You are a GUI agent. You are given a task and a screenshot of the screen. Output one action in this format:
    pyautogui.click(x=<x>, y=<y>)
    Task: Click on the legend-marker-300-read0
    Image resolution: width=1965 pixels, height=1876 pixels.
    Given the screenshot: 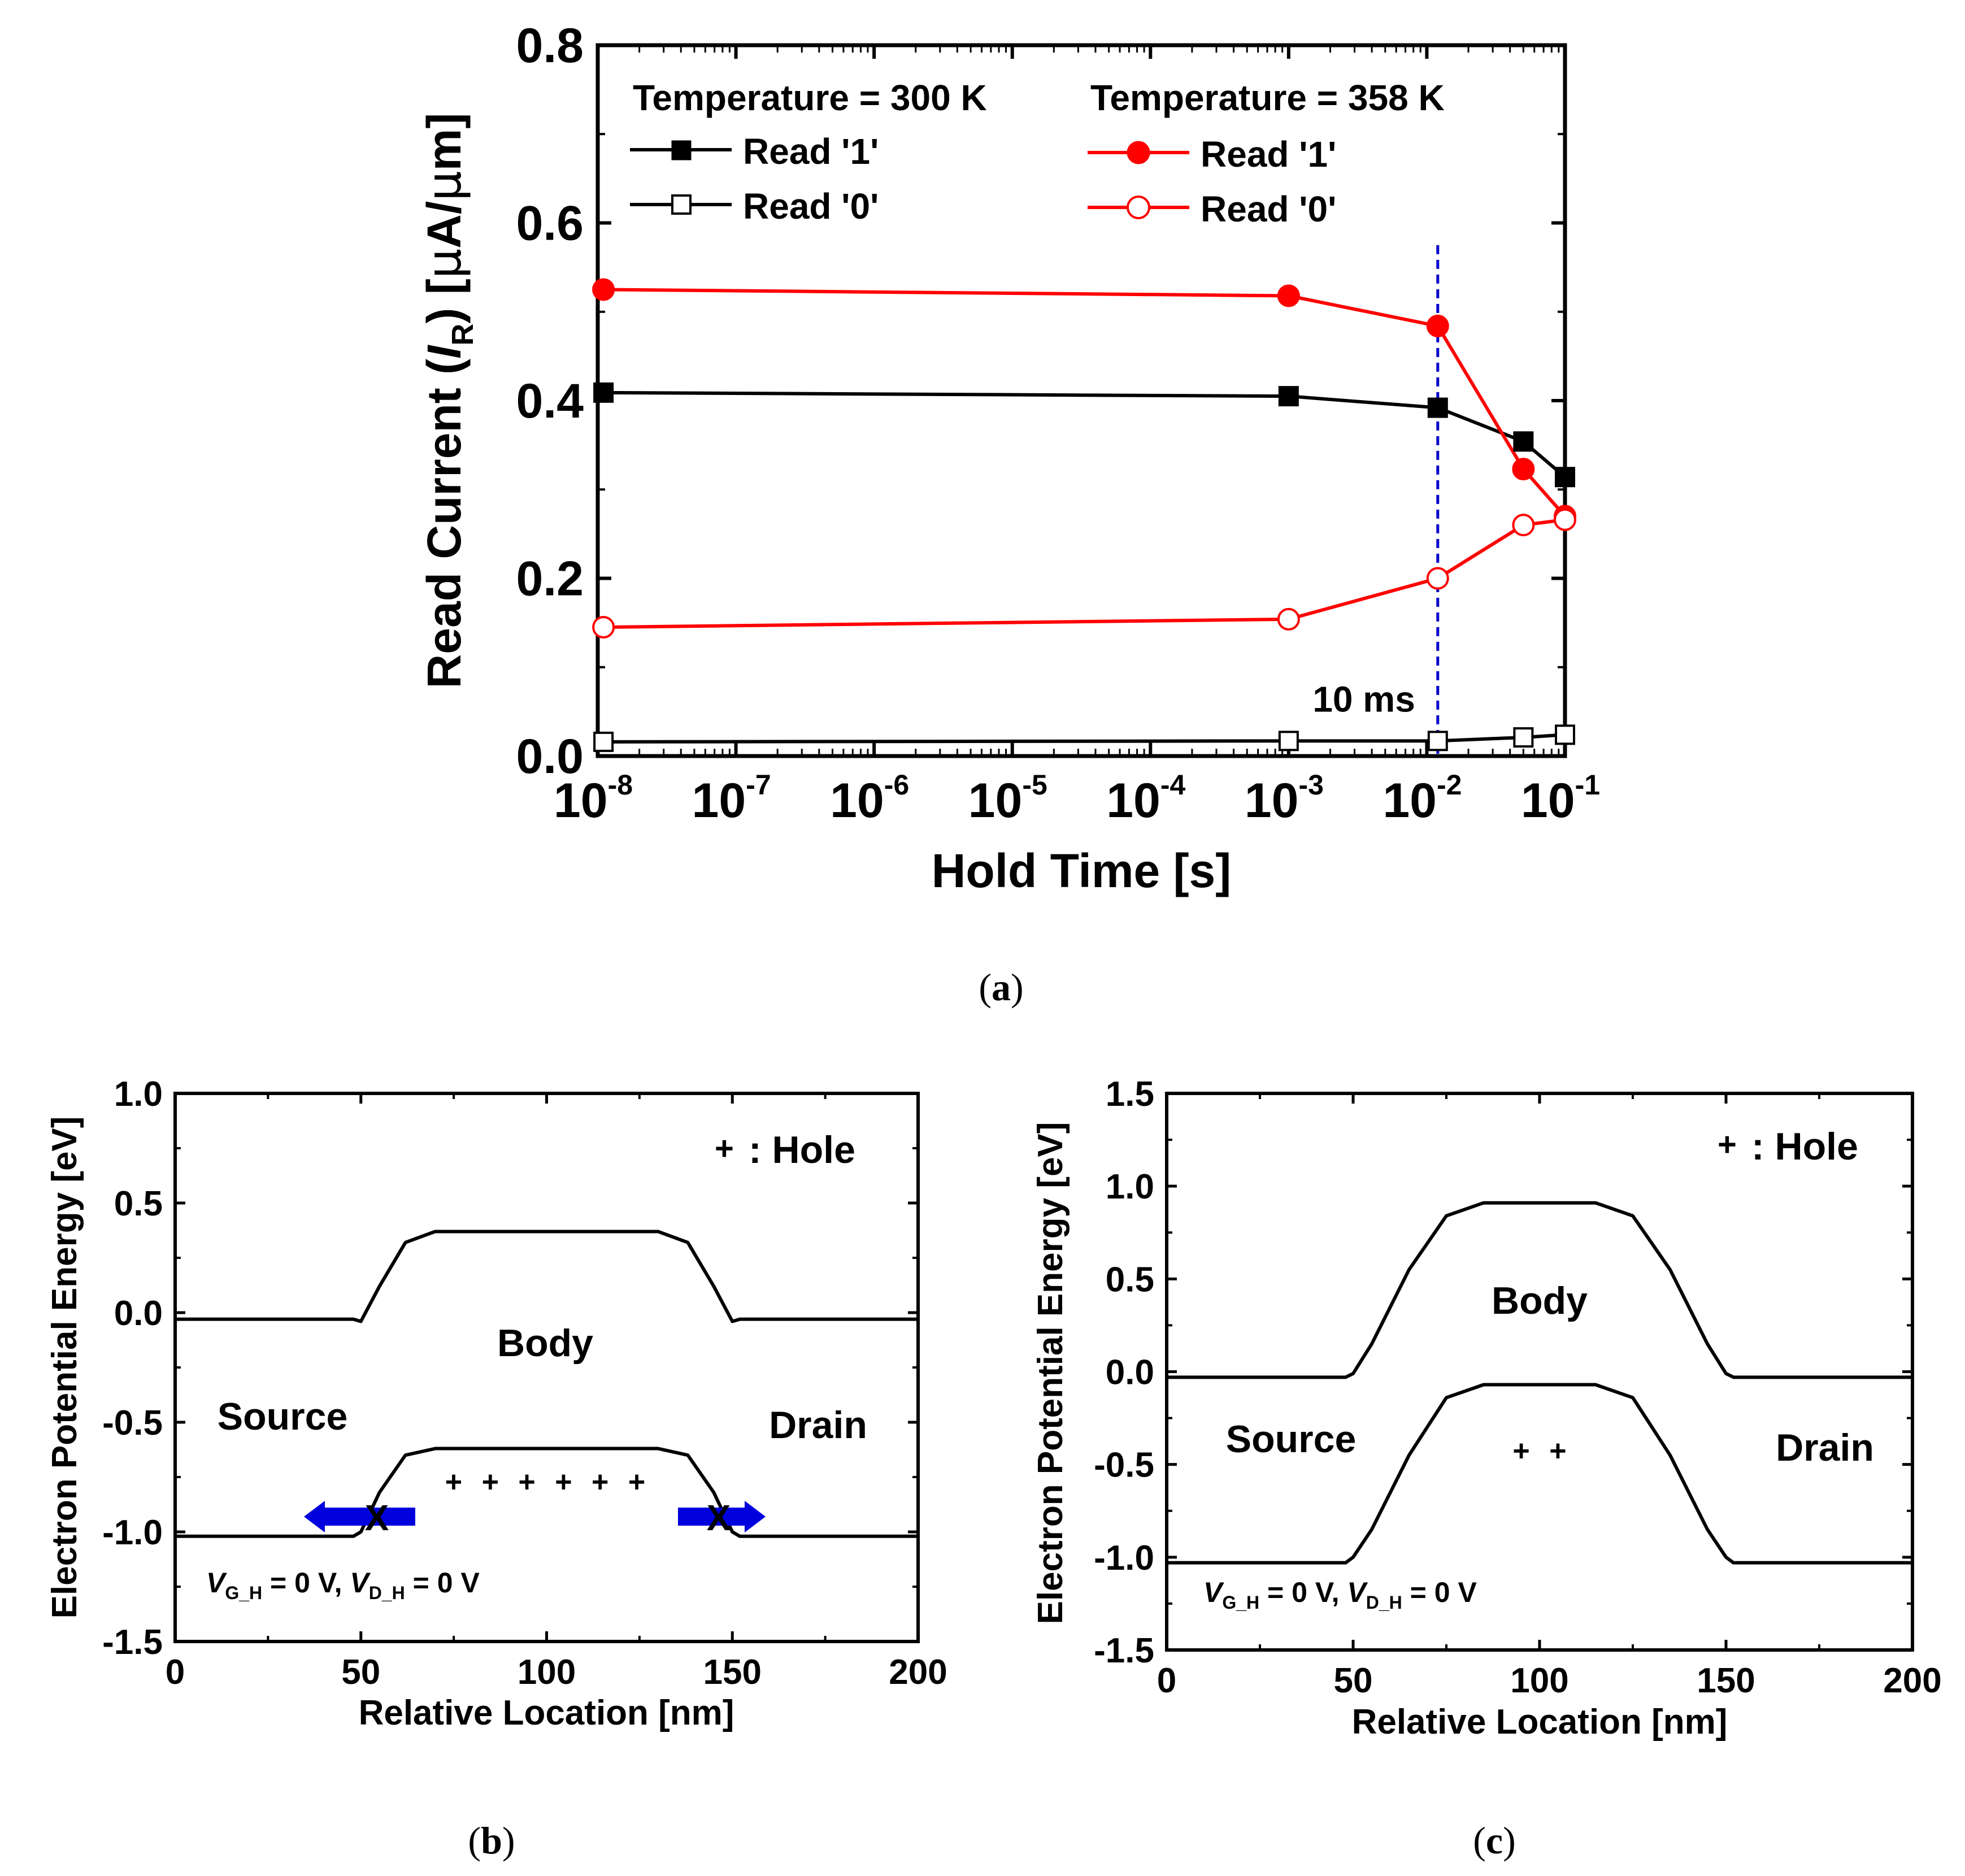 What is the action you would take?
    pyautogui.click(x=681, y=204)
    